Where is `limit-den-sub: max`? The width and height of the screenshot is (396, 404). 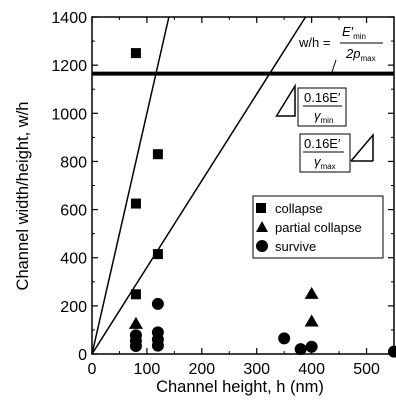 limit-den-sub: max is located at coordinates (367, 58).